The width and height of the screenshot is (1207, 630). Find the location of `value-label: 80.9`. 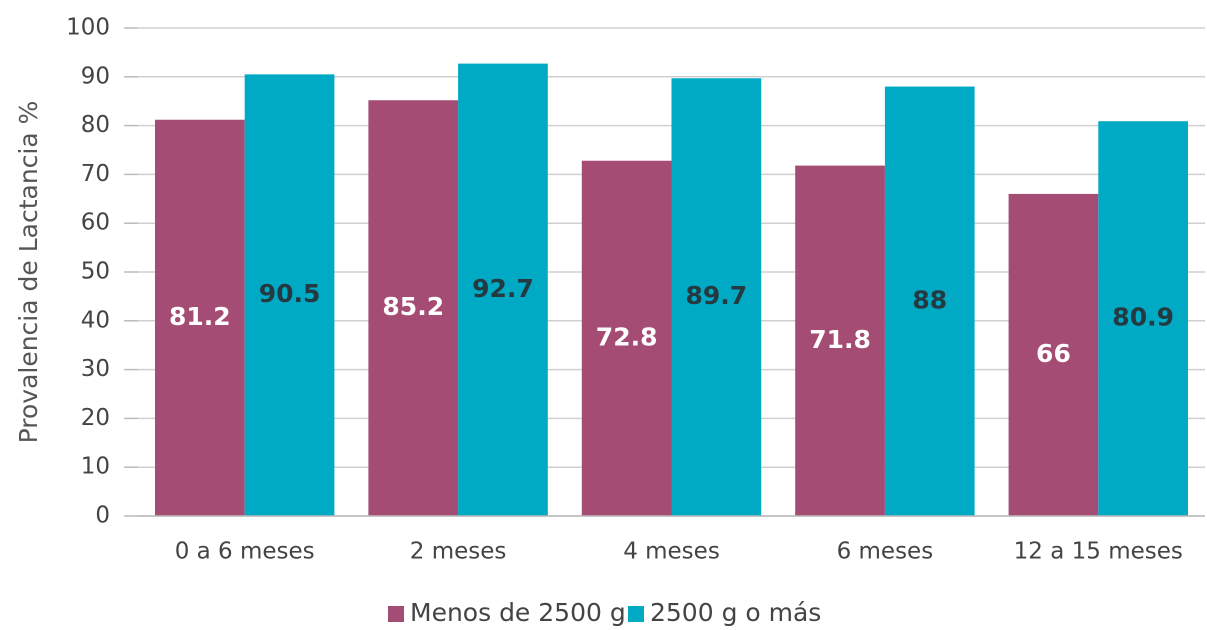

value-label: 80.9 is located at coordinates (1143, 317).